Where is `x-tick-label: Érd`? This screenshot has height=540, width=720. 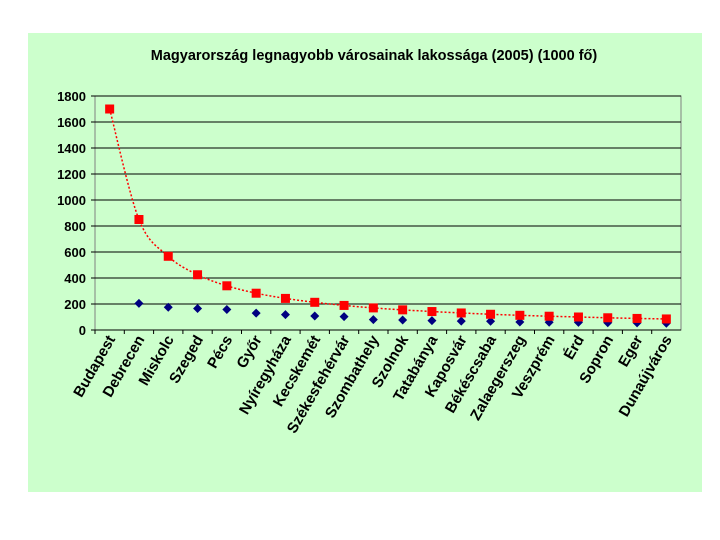
x-tick-label: Érd is located at coordinates (574, 348).